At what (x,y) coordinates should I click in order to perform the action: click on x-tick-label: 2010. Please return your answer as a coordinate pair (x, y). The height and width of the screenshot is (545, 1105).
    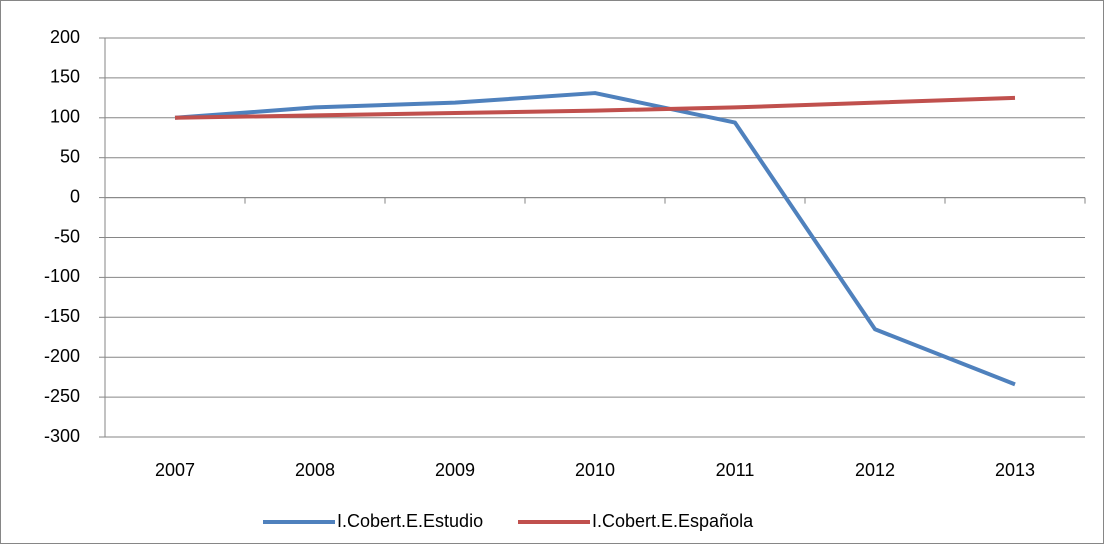
    Looking at the image, I should click on (595, 470).